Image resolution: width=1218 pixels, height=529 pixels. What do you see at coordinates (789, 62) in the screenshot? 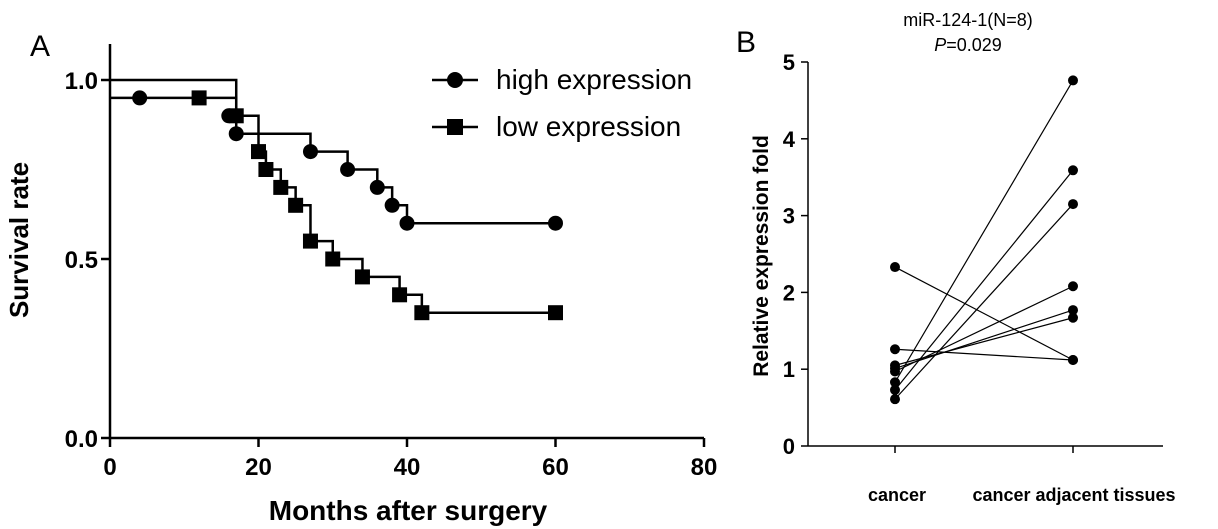
I see `panel-b-y-tick-label: 5` at bounding box center [789, 62].